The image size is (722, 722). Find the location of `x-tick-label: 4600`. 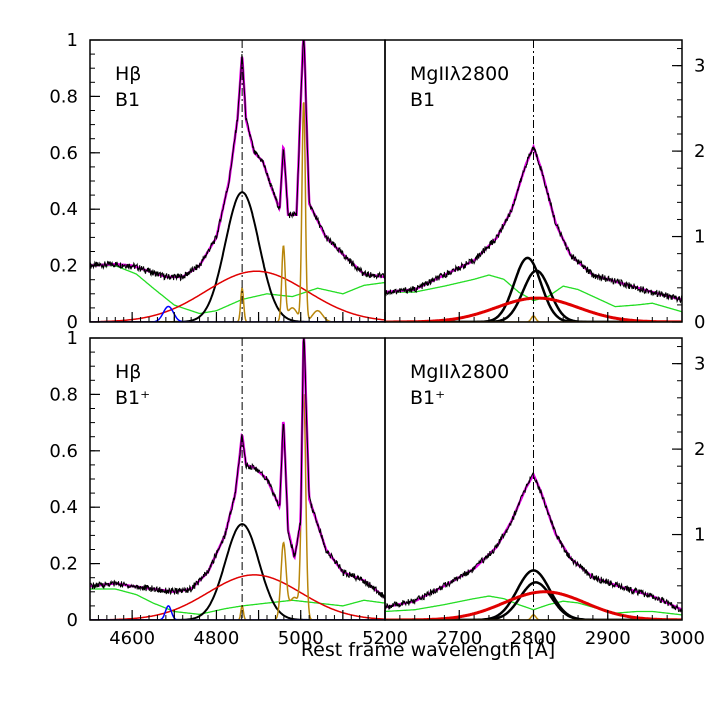

x-tick-label: 4600 is located at coordinates (132, 638).